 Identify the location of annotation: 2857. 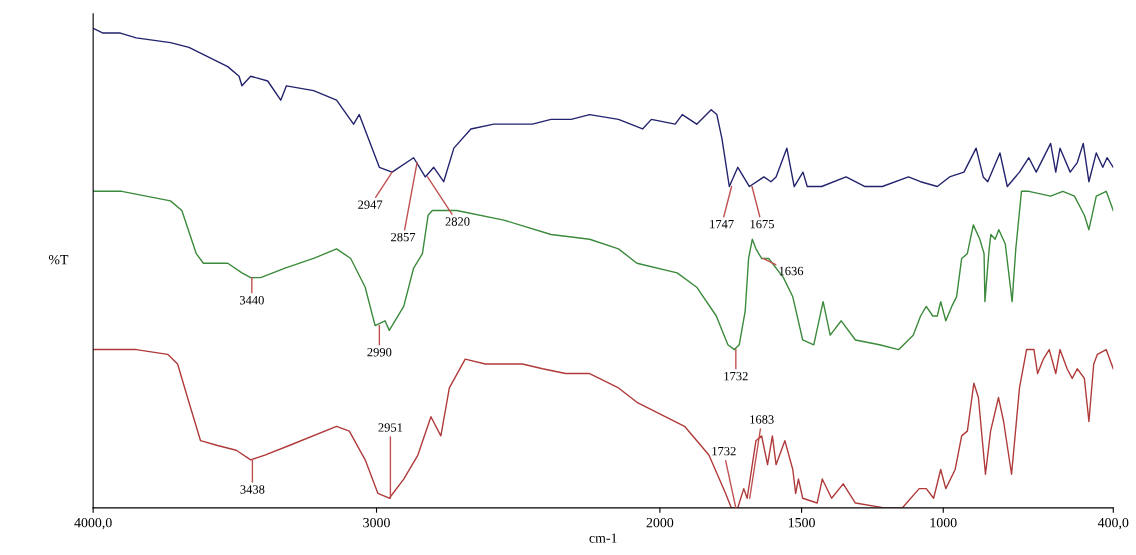
(403, 237).